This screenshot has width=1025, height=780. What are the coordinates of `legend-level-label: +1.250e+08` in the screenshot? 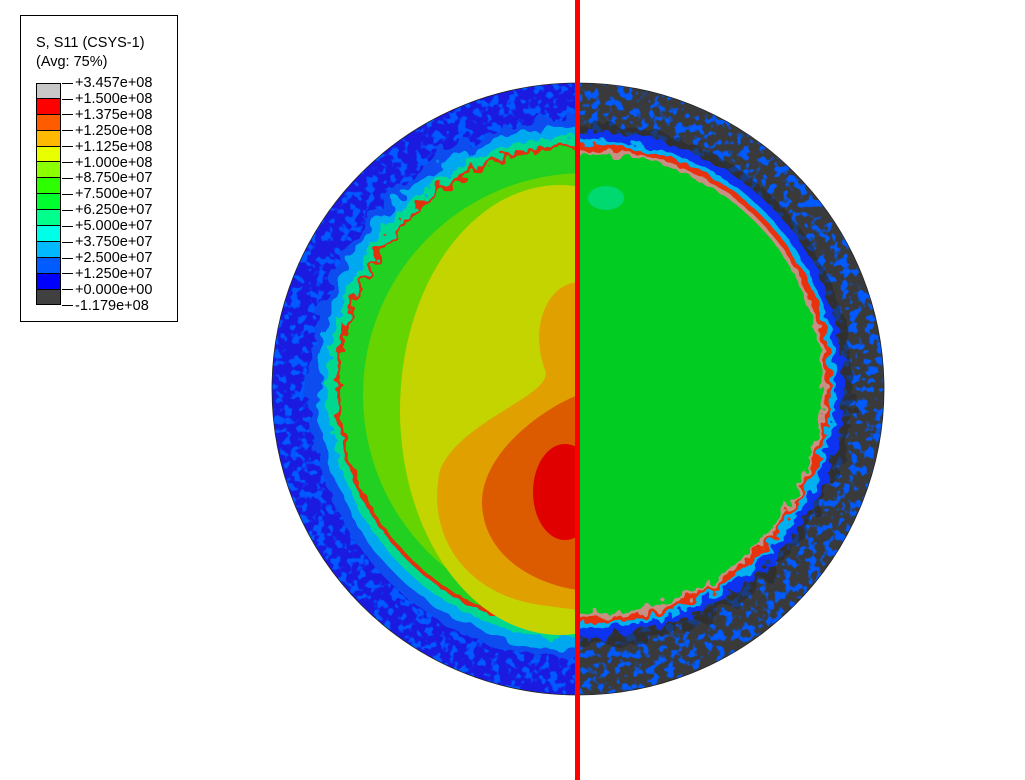 It's located at (107, 131).